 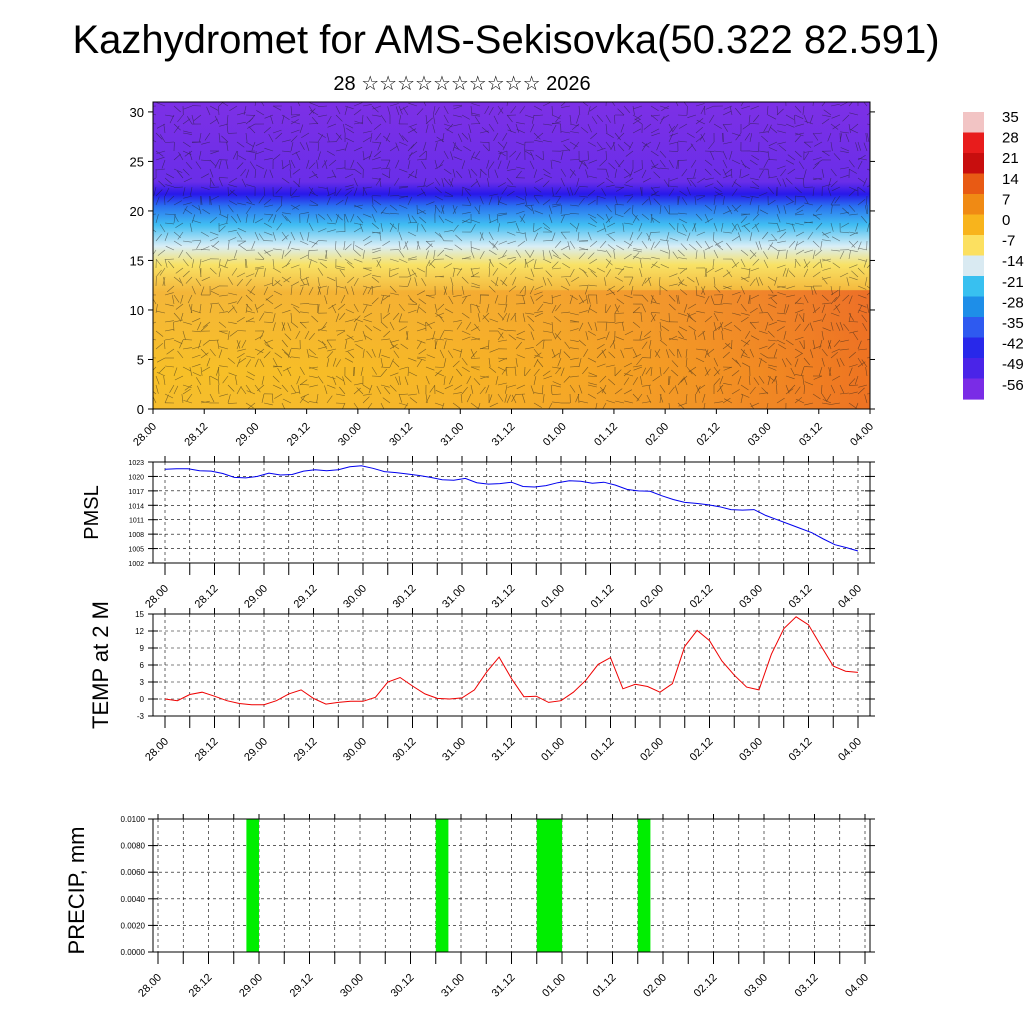 What do you see at coordinates (442, 885) in the screenshot?
I see `precip-bar` at bounding box center [442, 885].